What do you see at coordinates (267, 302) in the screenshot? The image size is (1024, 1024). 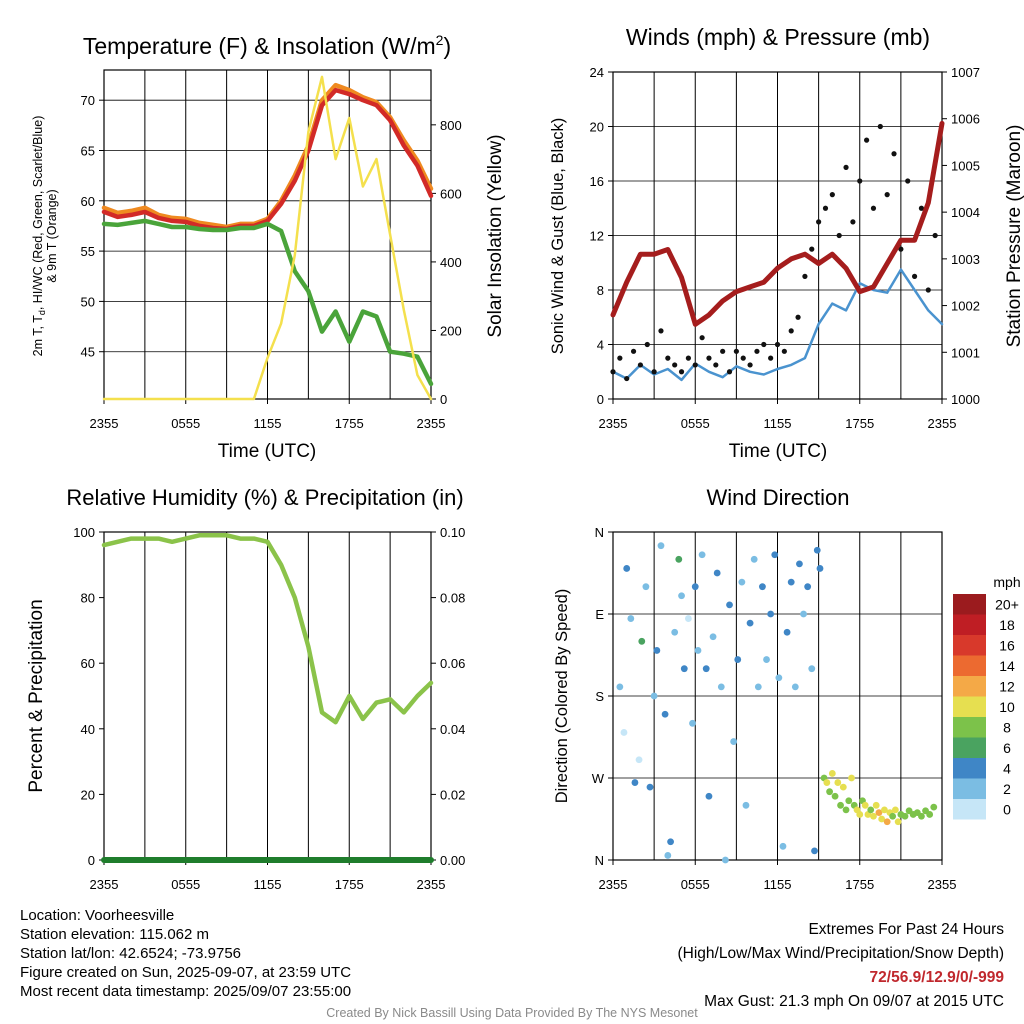 I see `dewpoint-green-line` at bounding box center [267, 302].